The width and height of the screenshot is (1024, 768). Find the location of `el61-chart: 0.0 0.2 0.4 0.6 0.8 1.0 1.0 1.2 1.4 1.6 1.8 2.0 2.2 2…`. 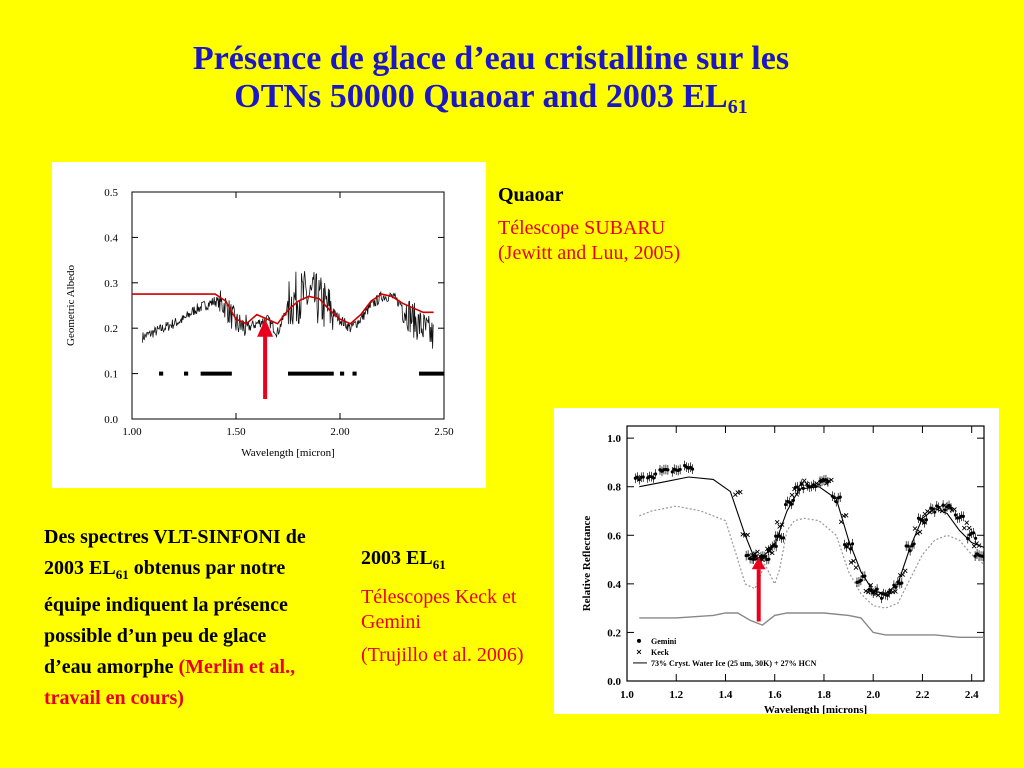

el61-chart: 0.0 0.2 0.4 0.6 0.8 1.0 1.0 1.2 1.4 1.6 1.8 2.0 2.2 2… is located at coordinates (783, 570).